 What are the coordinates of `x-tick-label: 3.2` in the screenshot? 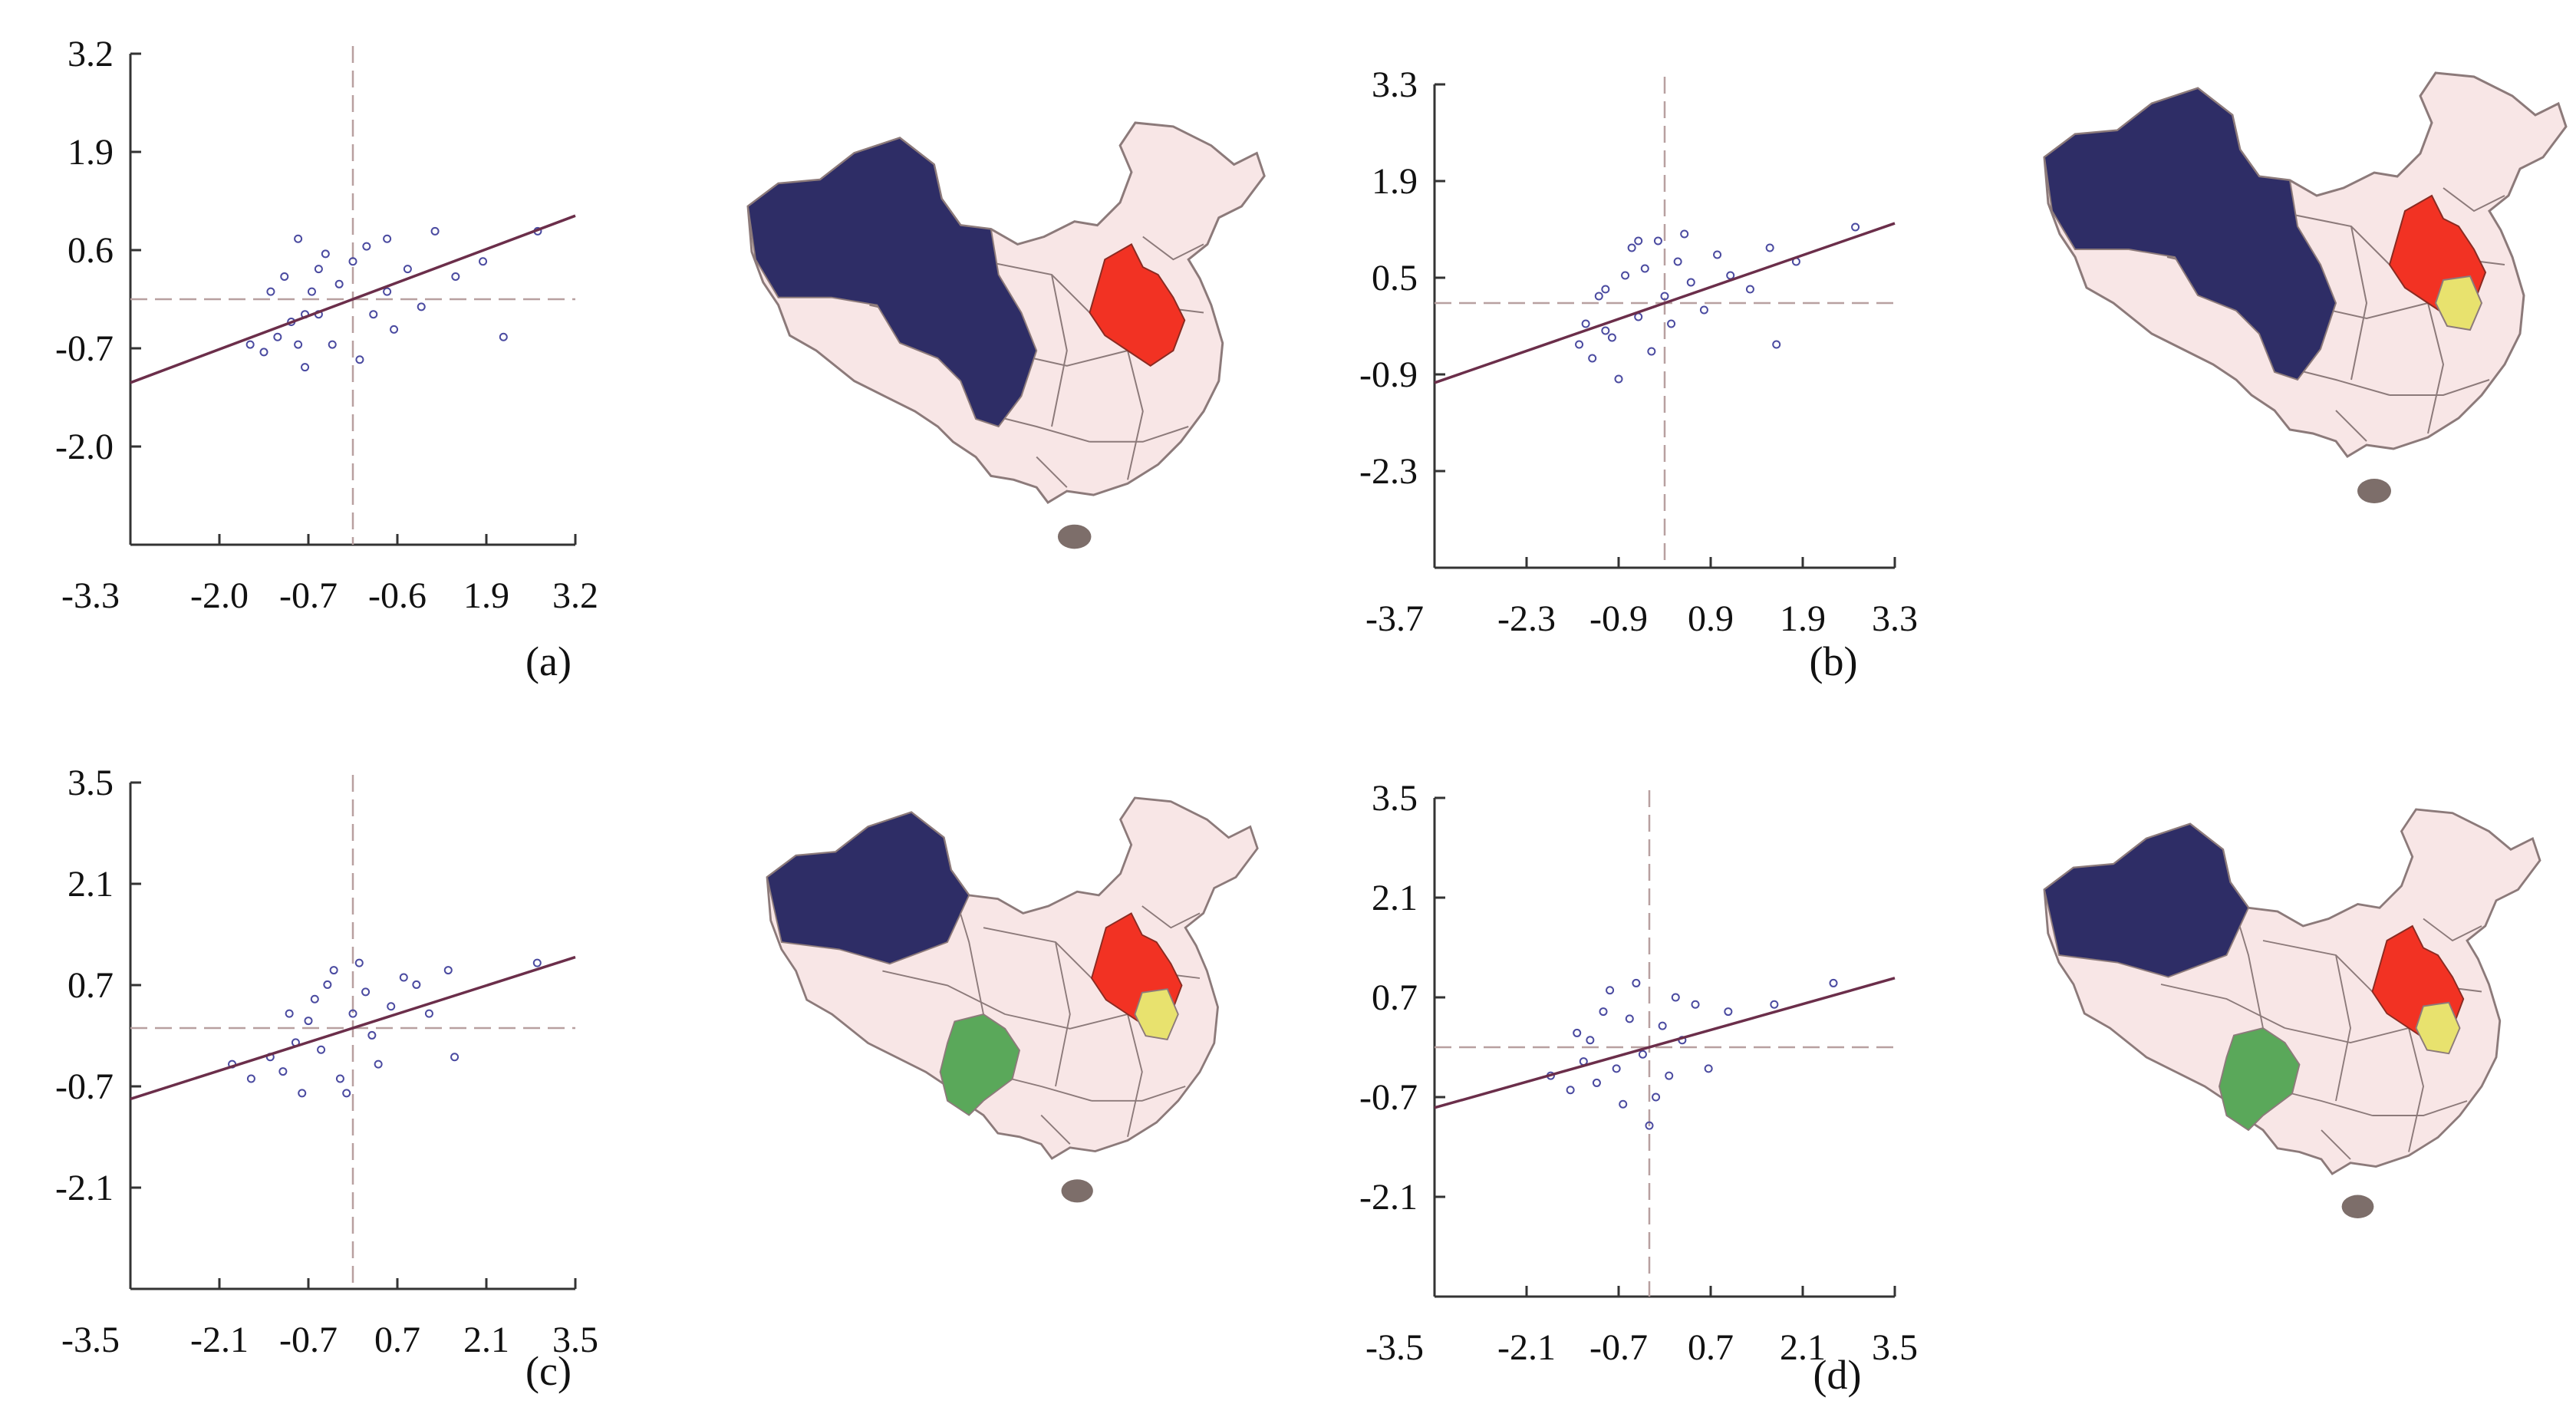 It's located at (575, 595).